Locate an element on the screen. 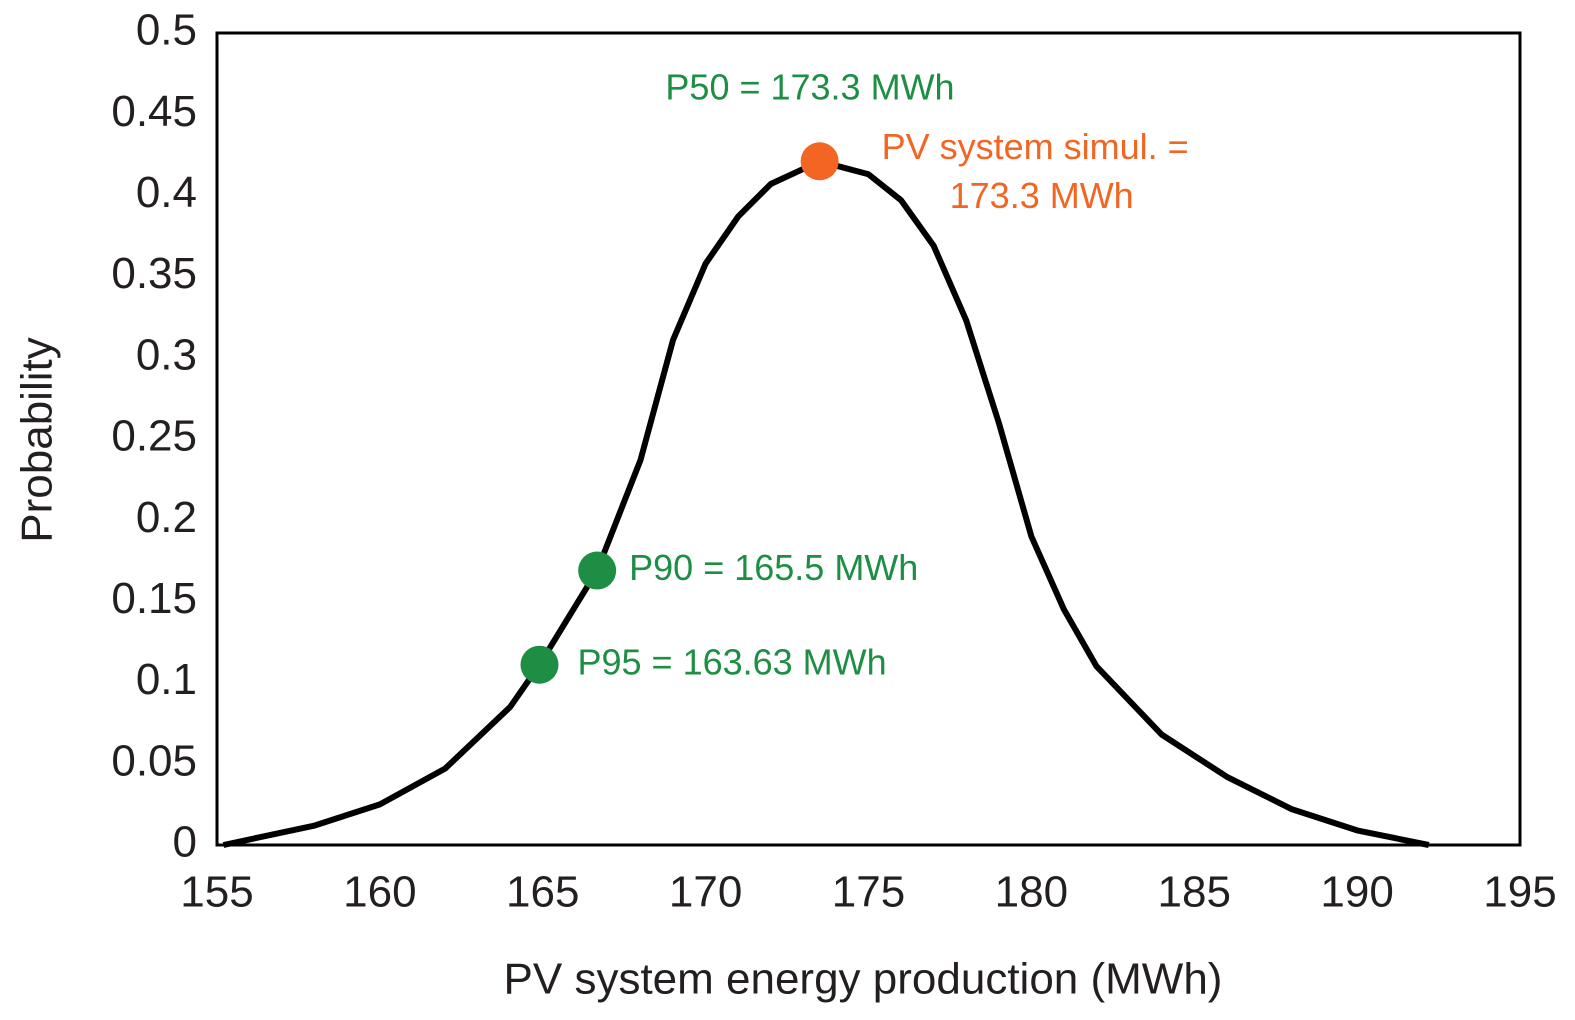 This screenshot has width=1575, height=1020. x-tick-label: 195 is located at coordinates (1519, 892).